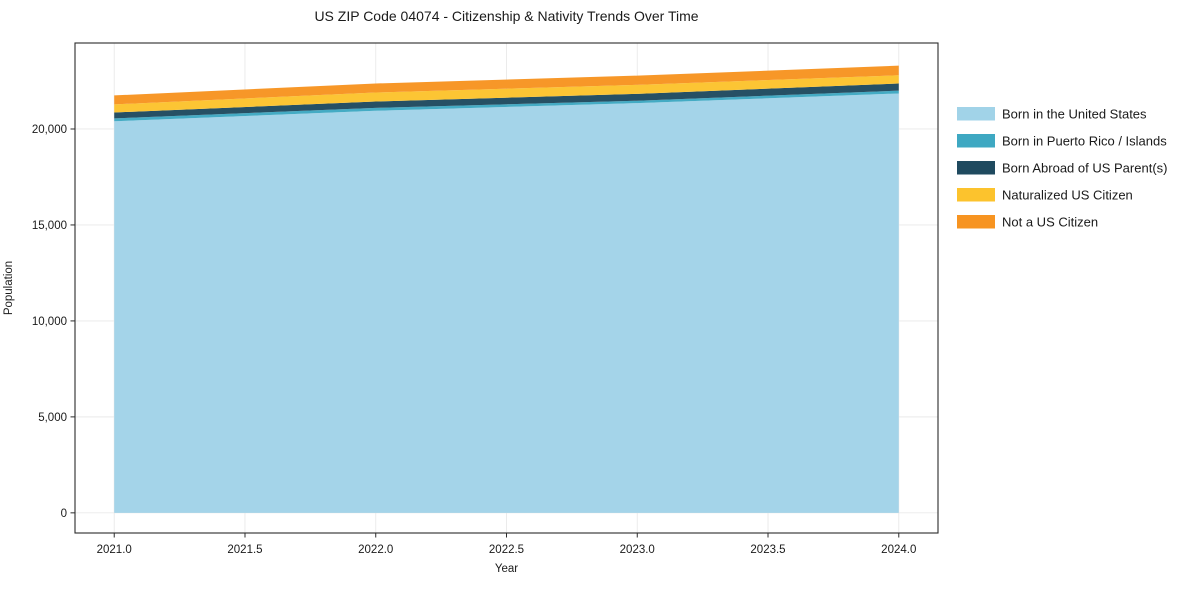 The width and height of the screenshot is (1189, 590). What do you see at coordinates (49, 322) in the screenshot?
I see `y-tick-label: 10,000` at bounding box center [49, 322].